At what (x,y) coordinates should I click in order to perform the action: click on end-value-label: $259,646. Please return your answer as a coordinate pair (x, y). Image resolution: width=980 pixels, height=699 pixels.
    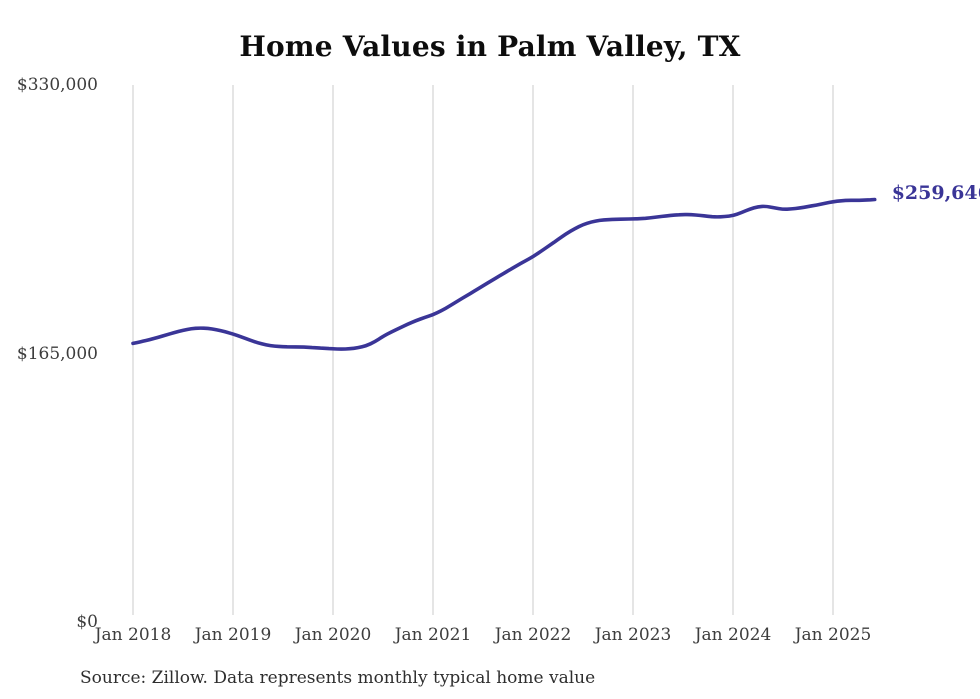
    Looking at the image, I should click on (935, 192).